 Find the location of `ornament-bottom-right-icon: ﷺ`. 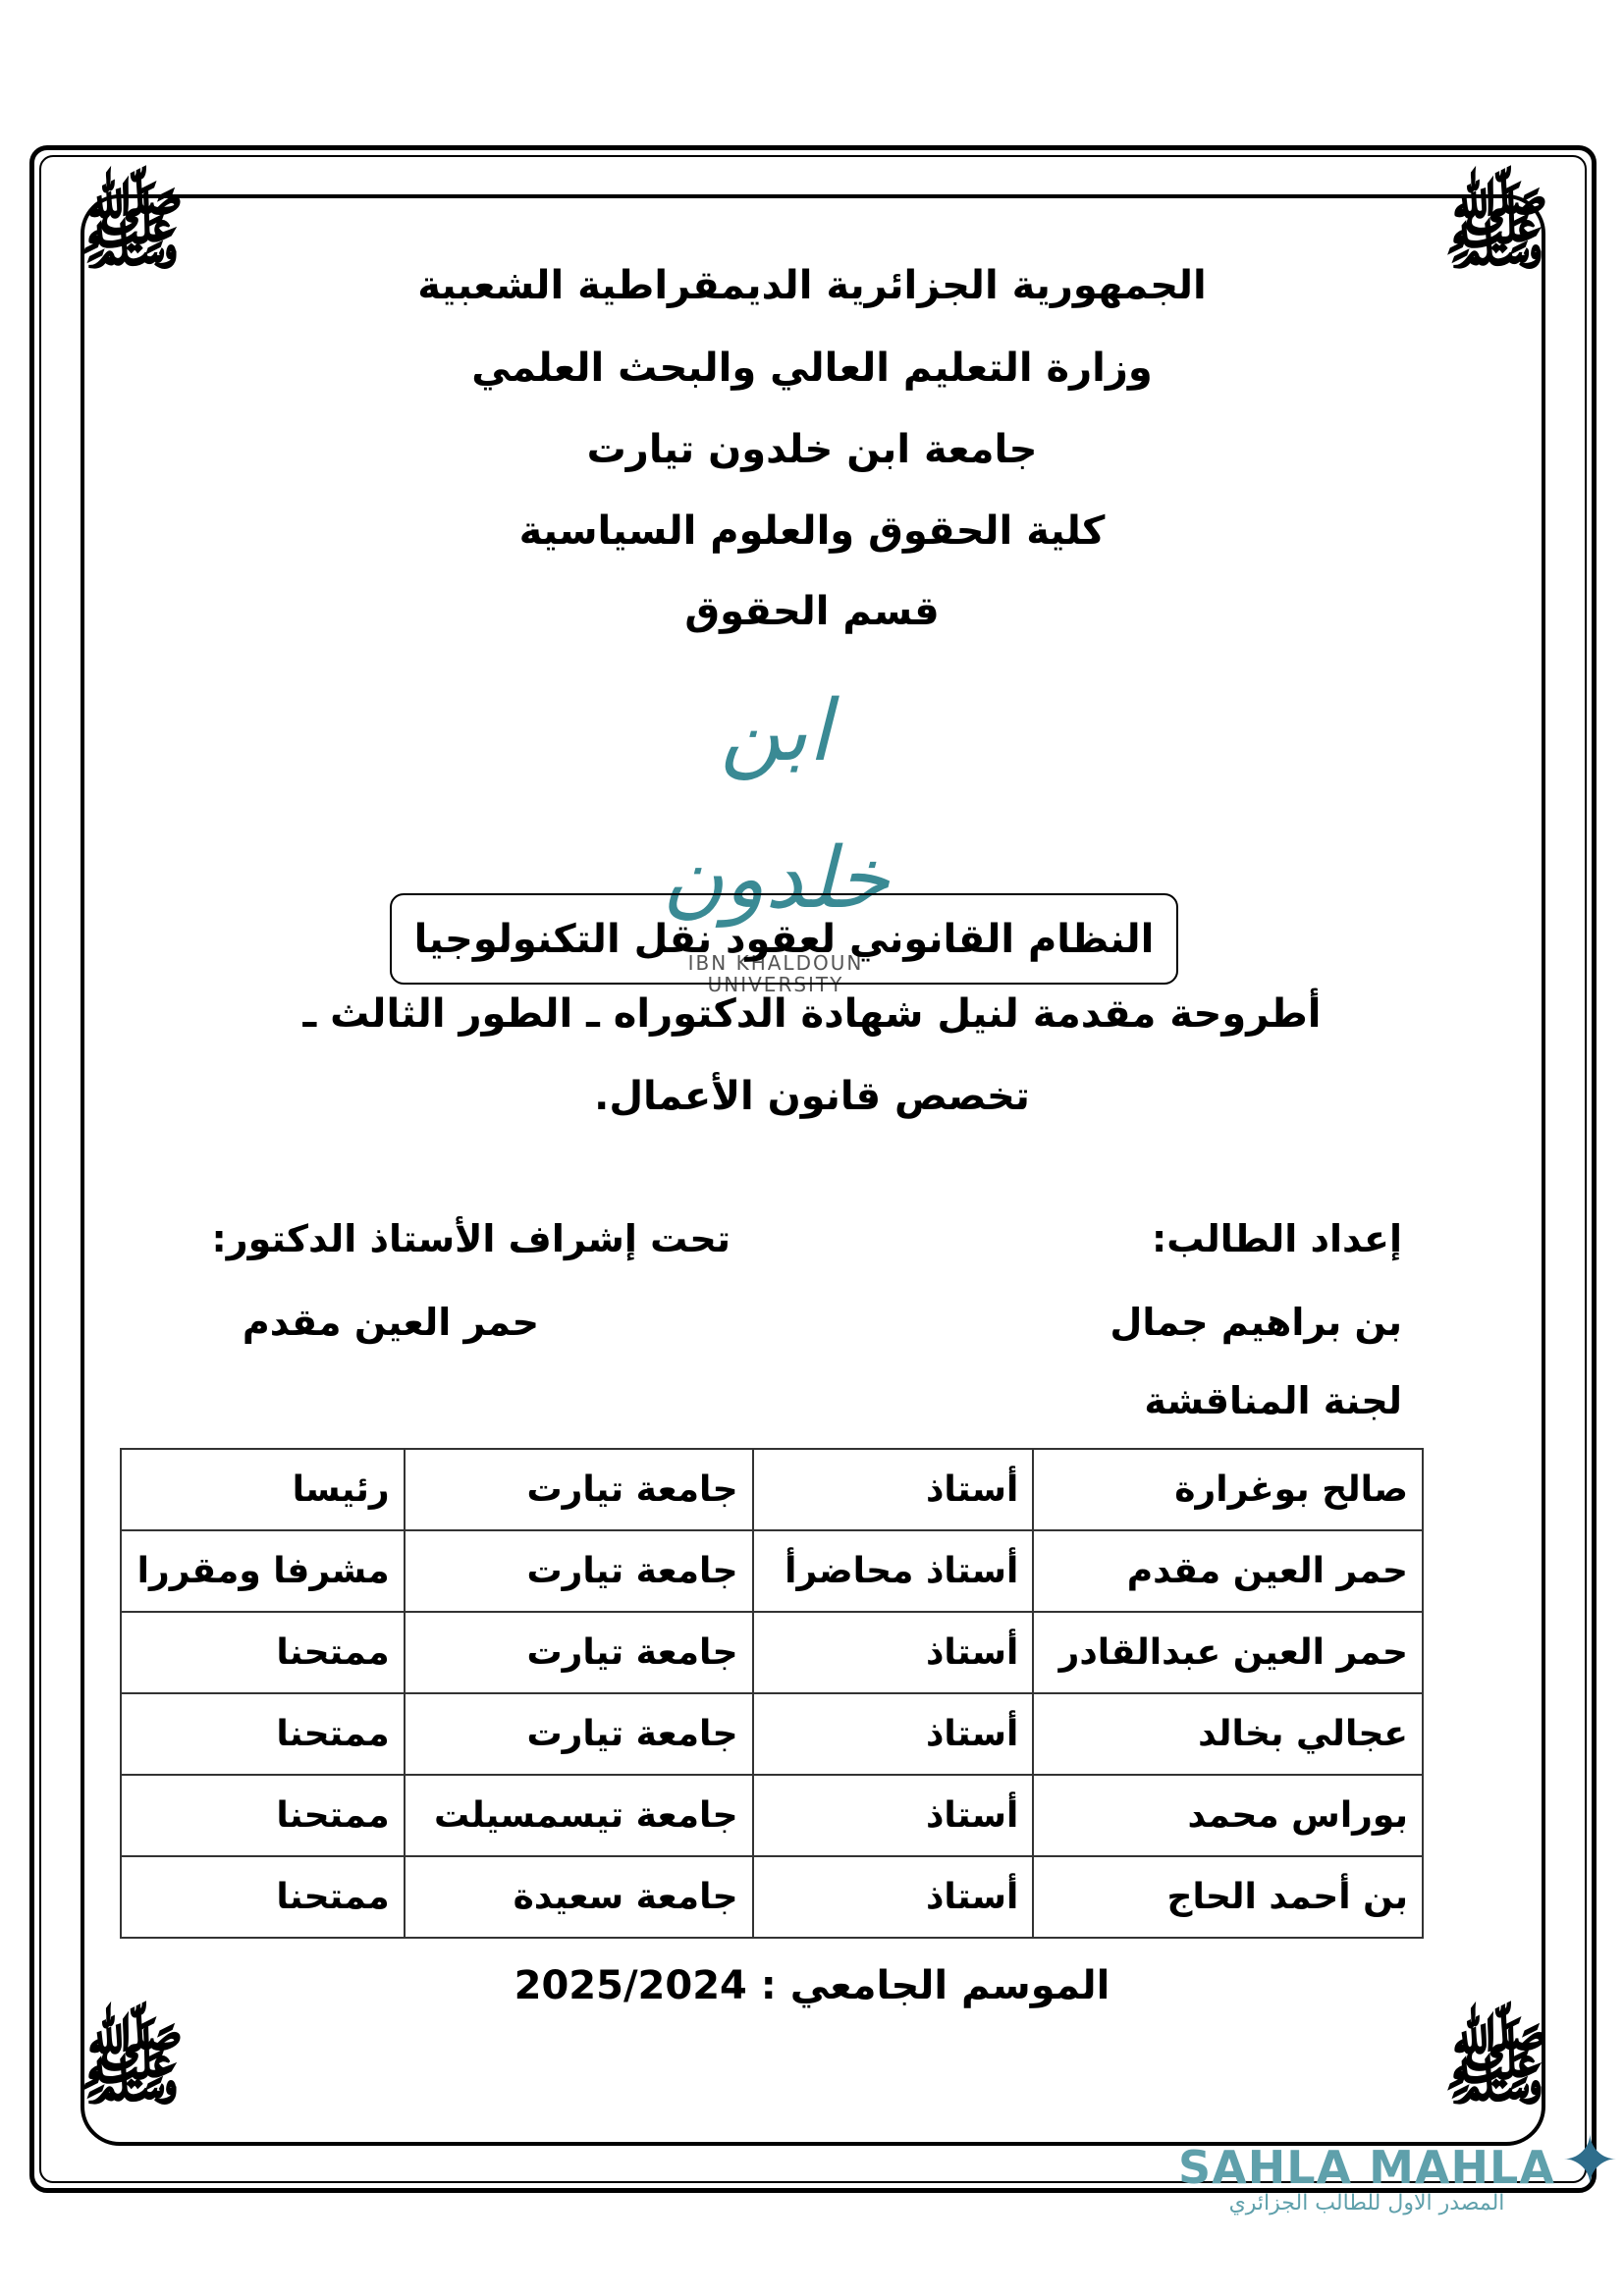

ornament-bottom-right-icon: ﷺ is located at coordinates (1496, 2065).